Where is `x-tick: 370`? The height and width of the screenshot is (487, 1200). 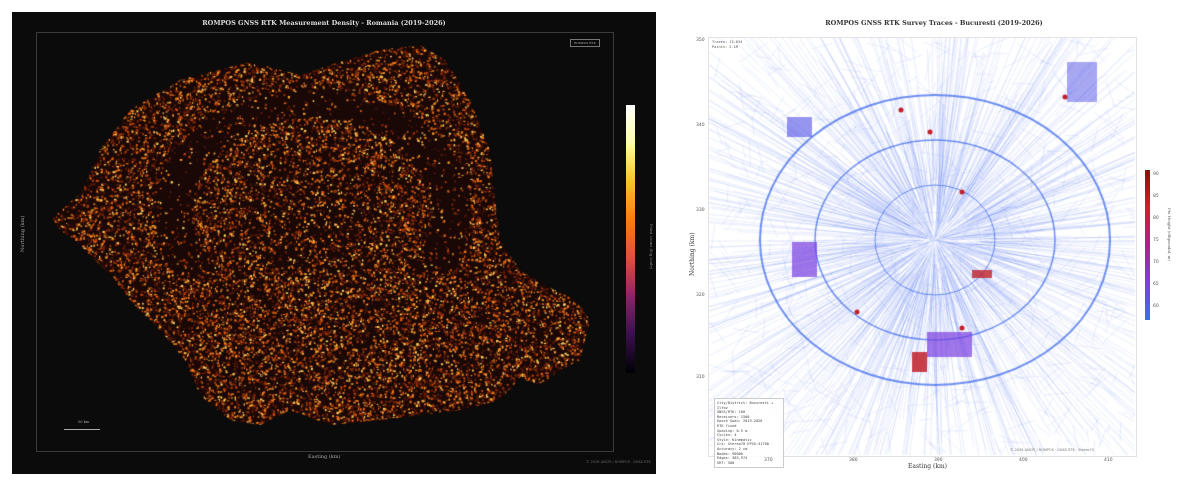 x-tick: 370 is located at coordinates (768, 460).